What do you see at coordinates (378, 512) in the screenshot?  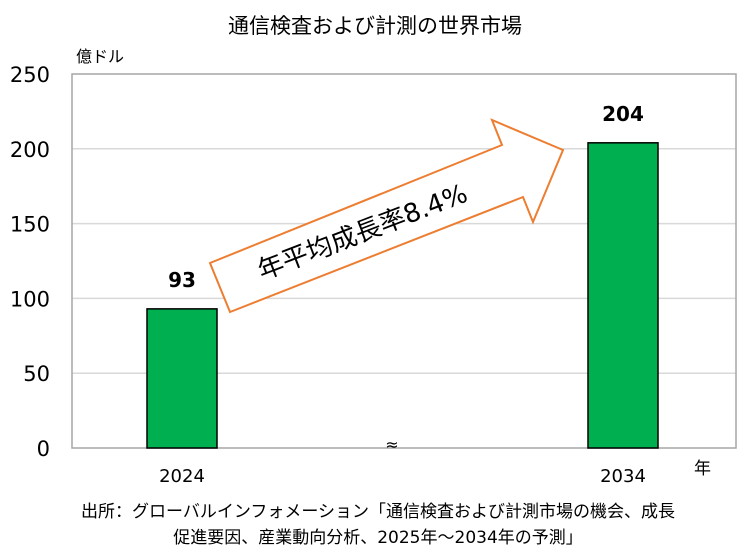 I see `source-line-1: 出所：グローバルインフォメーション「通信検査および計測市場の機会、成長` at bounding box center [378, 512].